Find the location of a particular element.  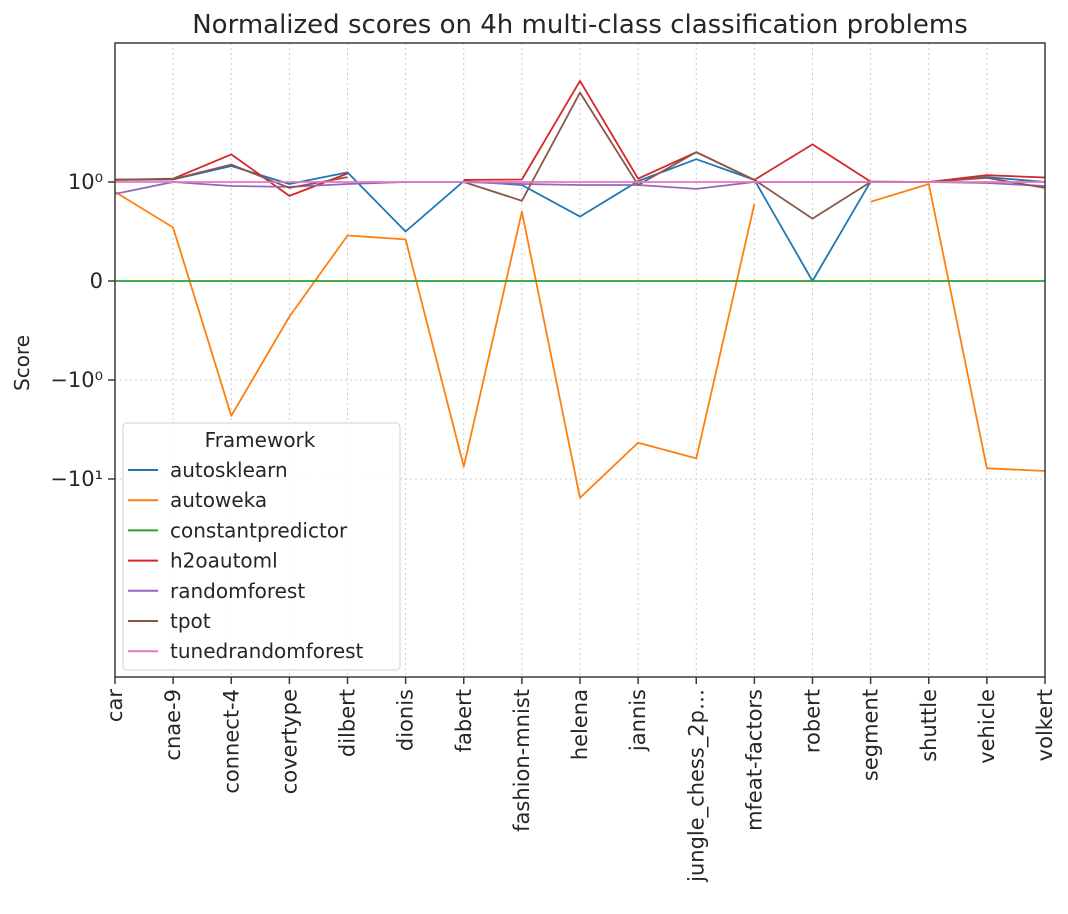

legend-label-autosklearn: autosklearn is located at coordinates (229, 470).